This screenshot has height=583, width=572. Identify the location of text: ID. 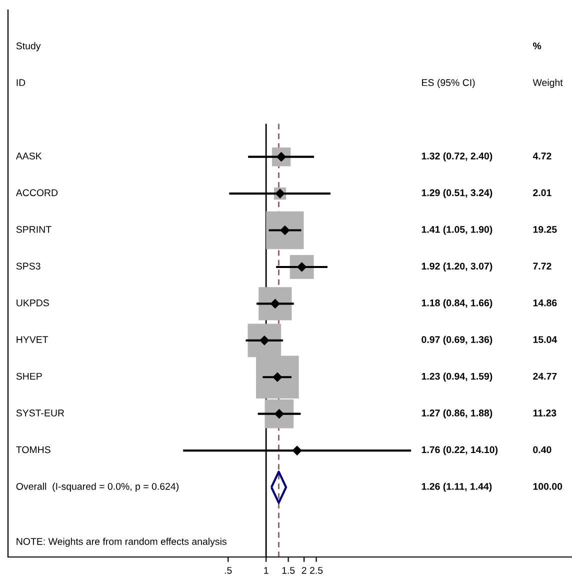
(21, 82).